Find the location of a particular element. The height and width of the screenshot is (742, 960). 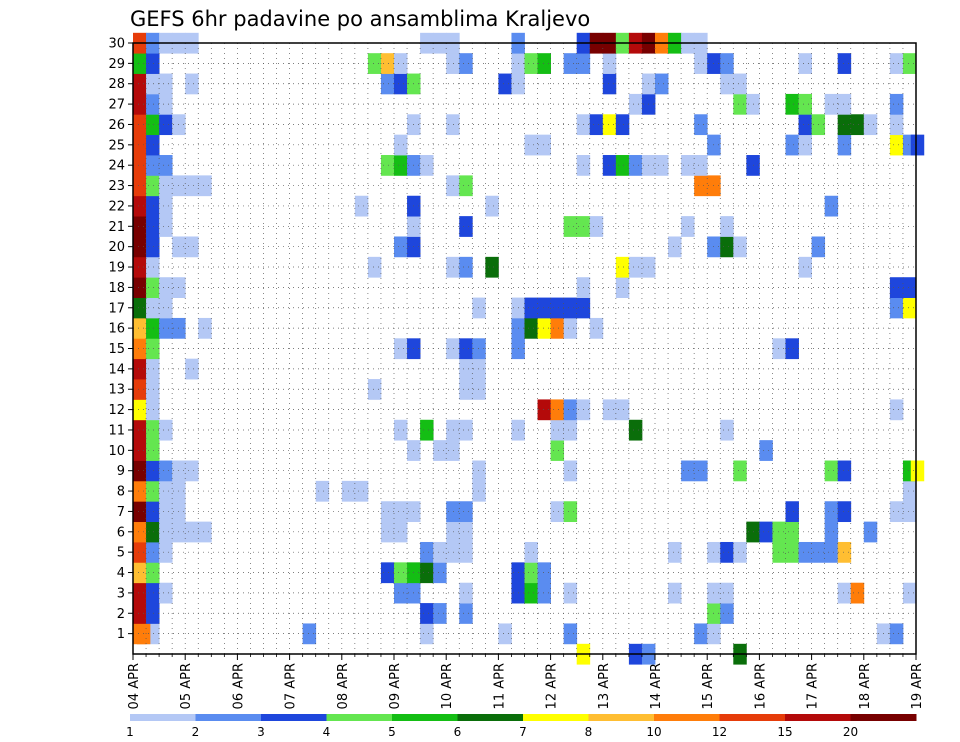

legend-tick-label: 3 is located at coordinates (261, 732).